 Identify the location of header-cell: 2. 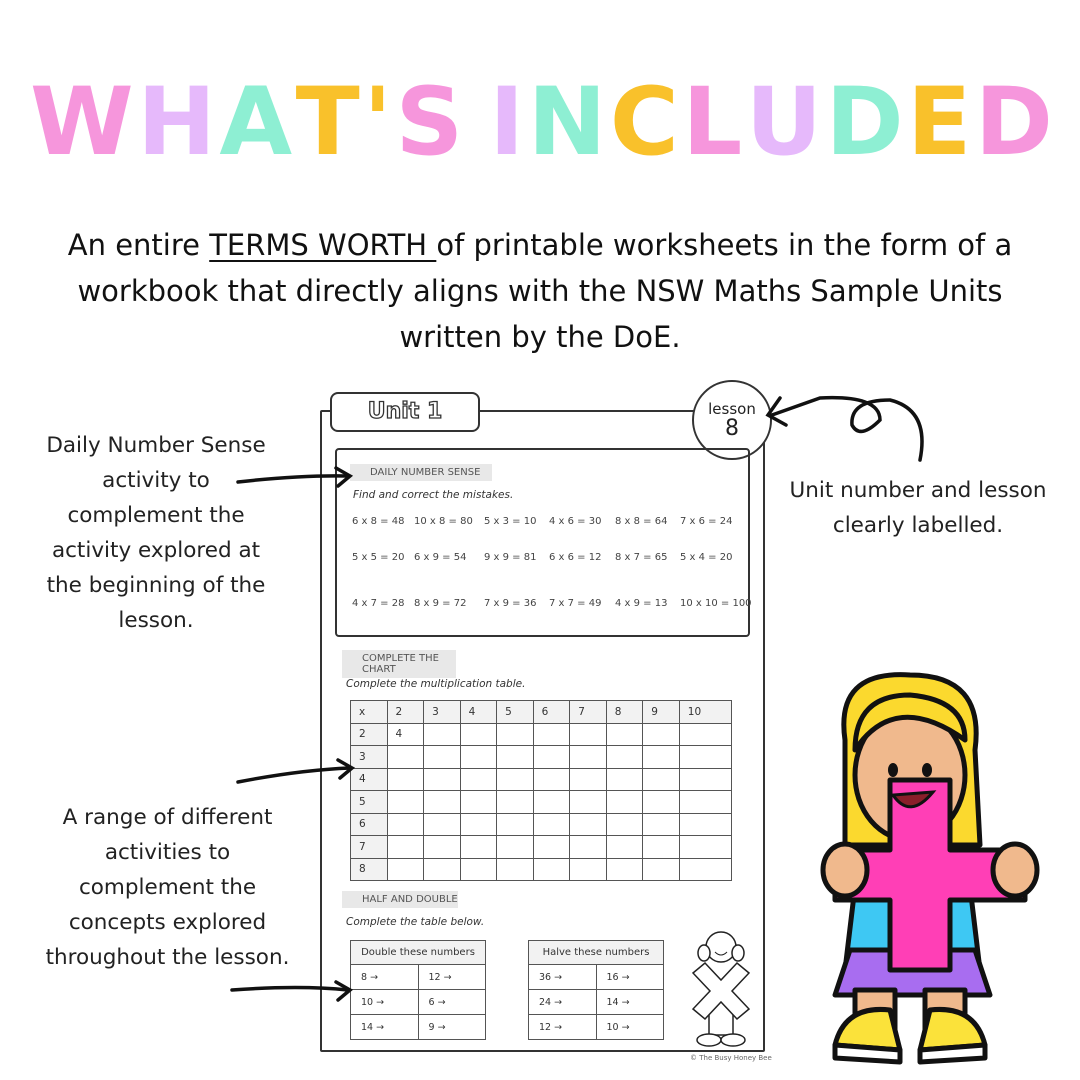
(405, 712).